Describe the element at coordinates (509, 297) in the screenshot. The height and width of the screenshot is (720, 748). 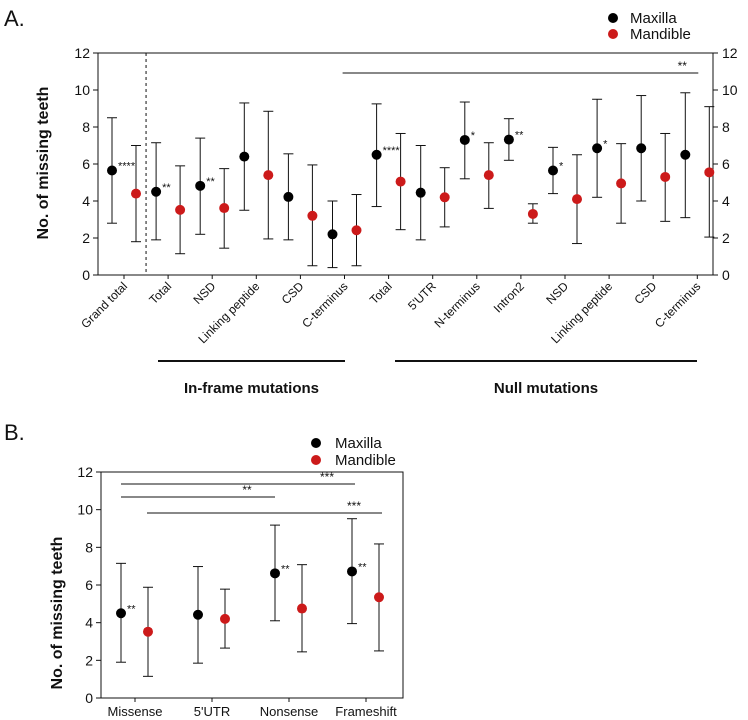
I see `x-tick-label: Intron2` at that location.